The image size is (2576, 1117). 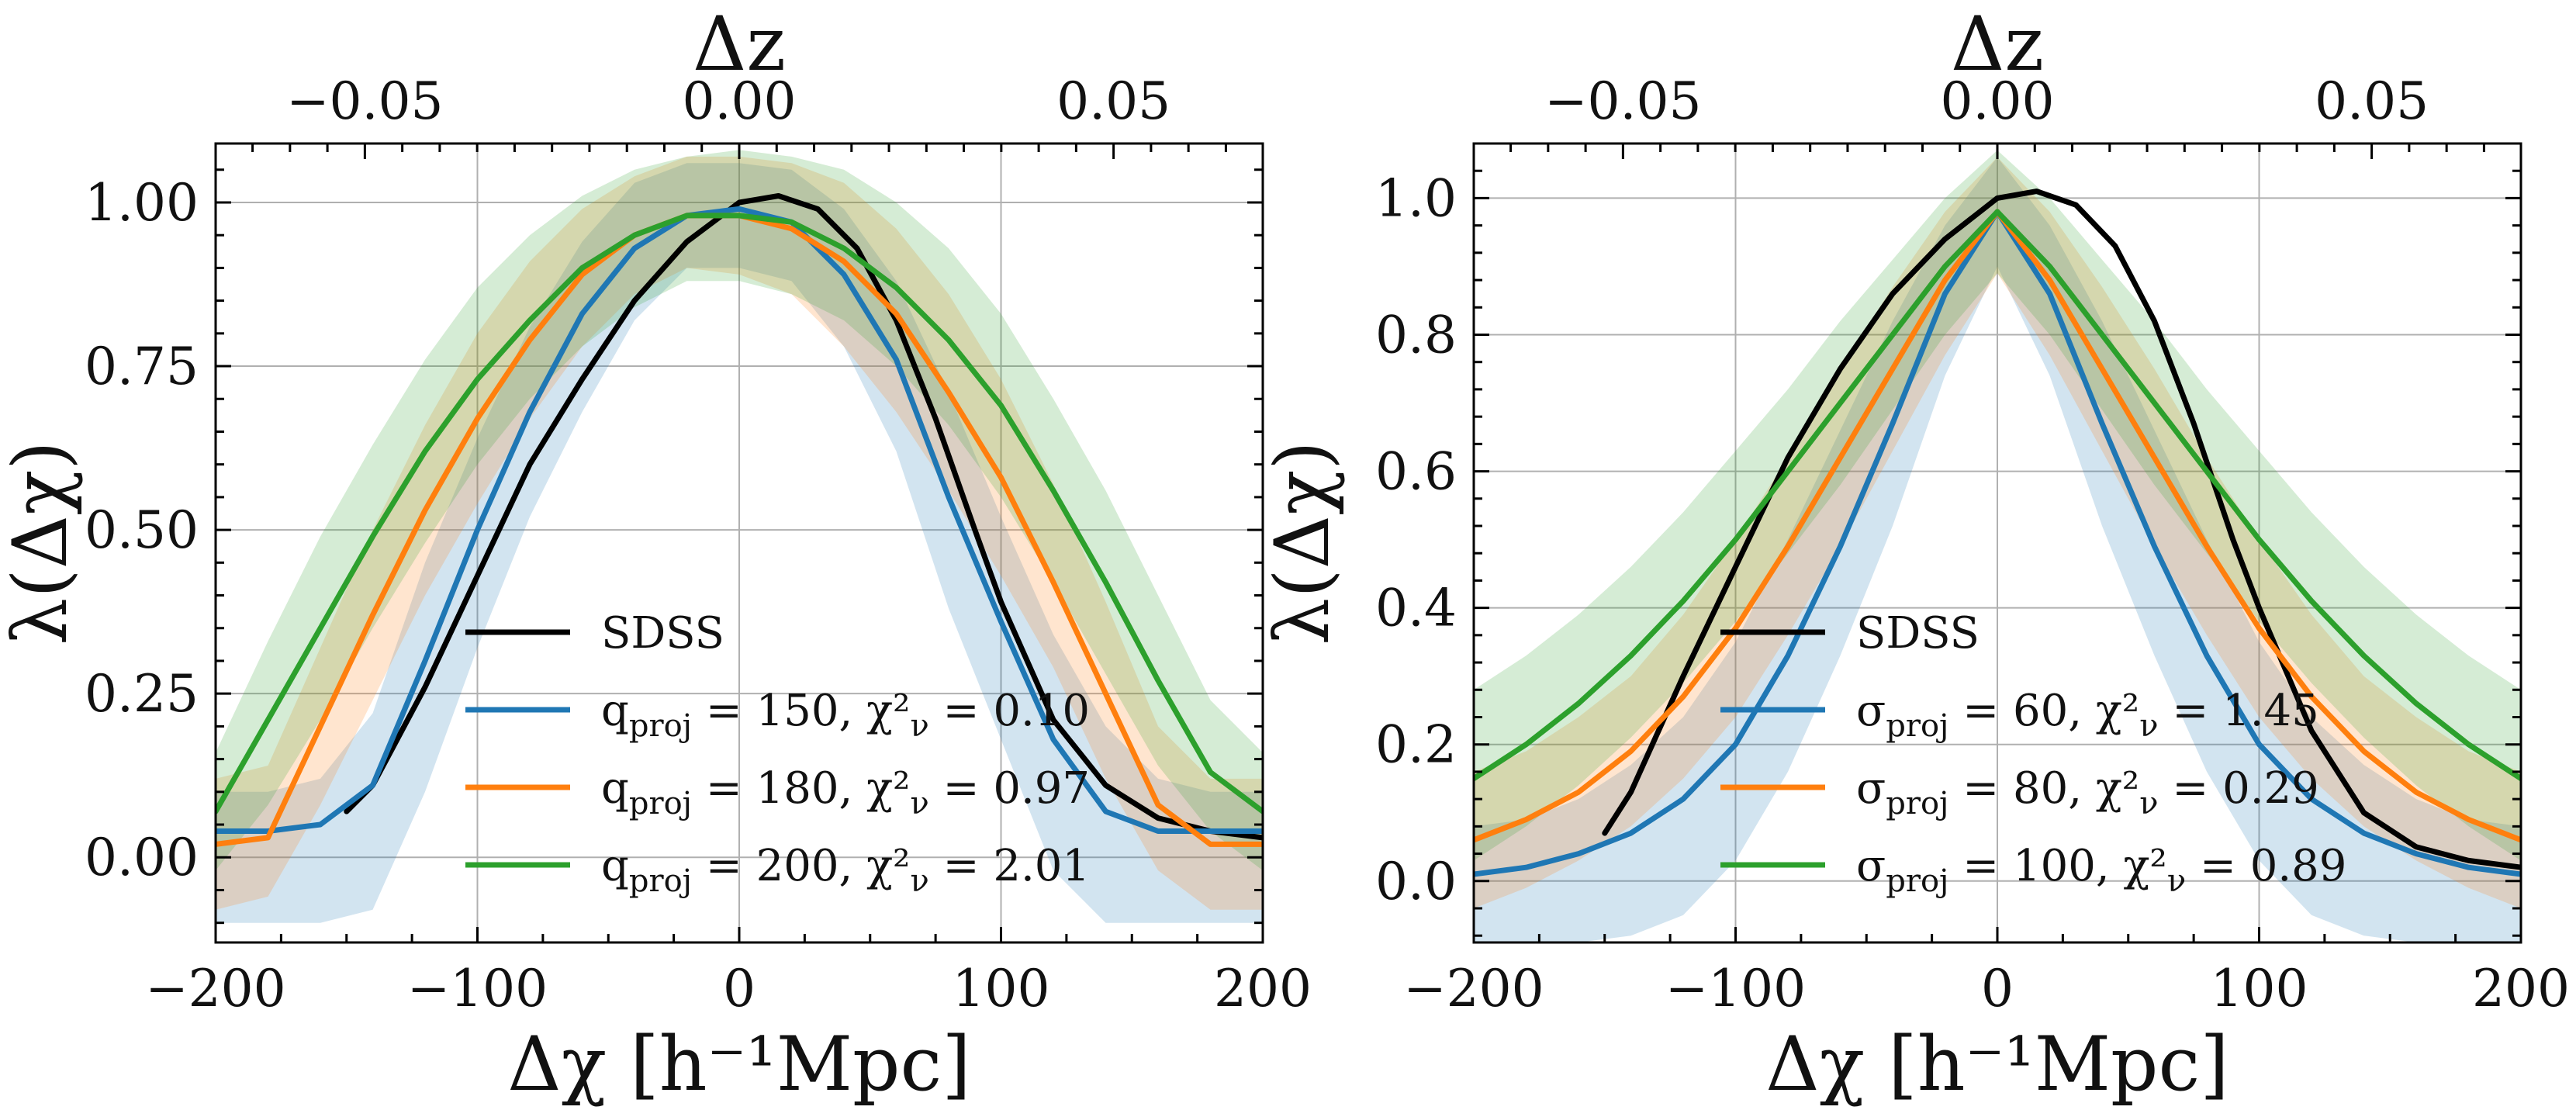 What do you see at coordinates (845, 792) in the screenshot?
I see `legend-label-q_proj=180: qproj = 180, χ²ν = 0.97` at bounding box center [845, 792].